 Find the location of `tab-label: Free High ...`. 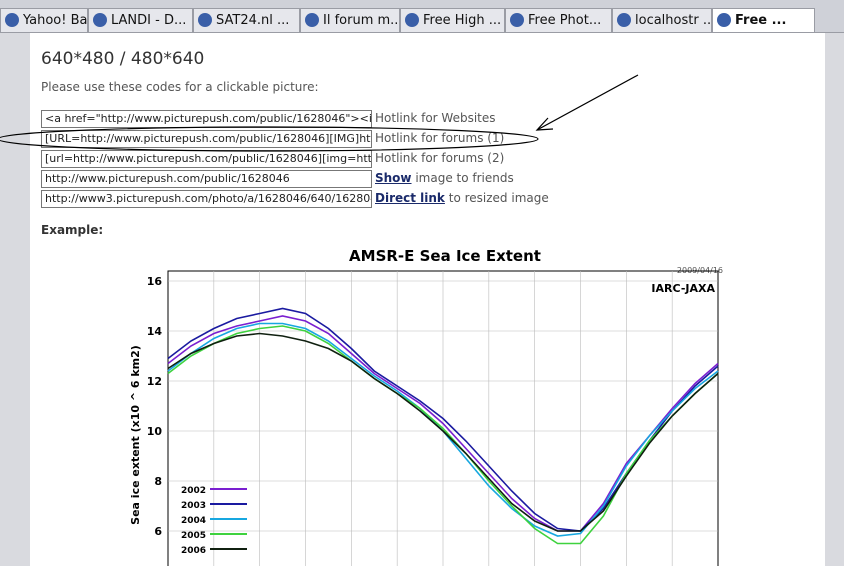

tab-label: Free High ... is located at coordinates (462, 20).